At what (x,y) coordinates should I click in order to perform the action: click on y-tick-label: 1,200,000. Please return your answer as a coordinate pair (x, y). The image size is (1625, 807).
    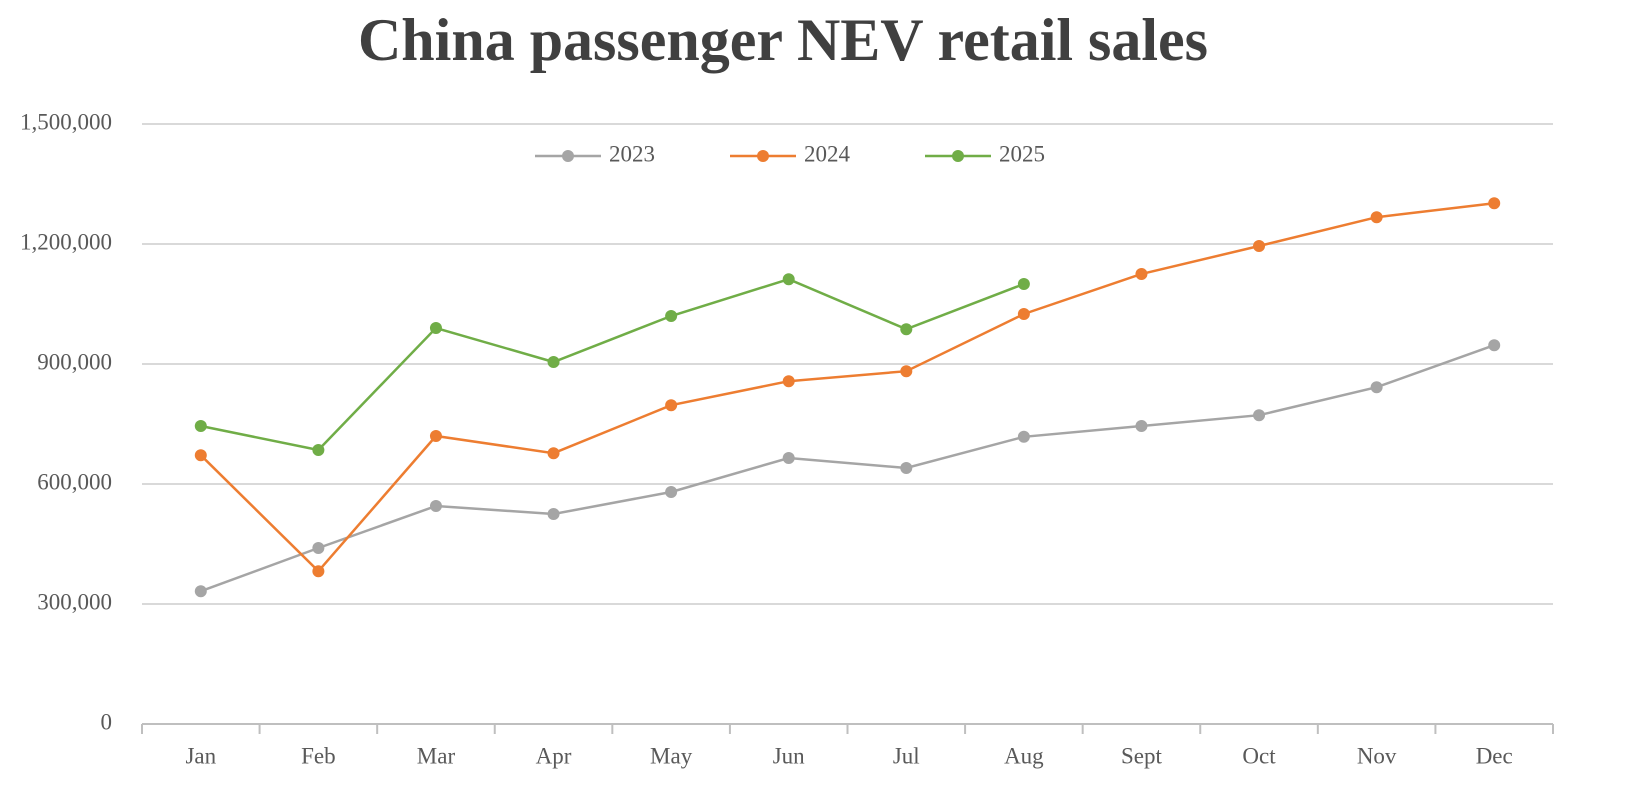
    Looking at the image, I should click on (66, 241).